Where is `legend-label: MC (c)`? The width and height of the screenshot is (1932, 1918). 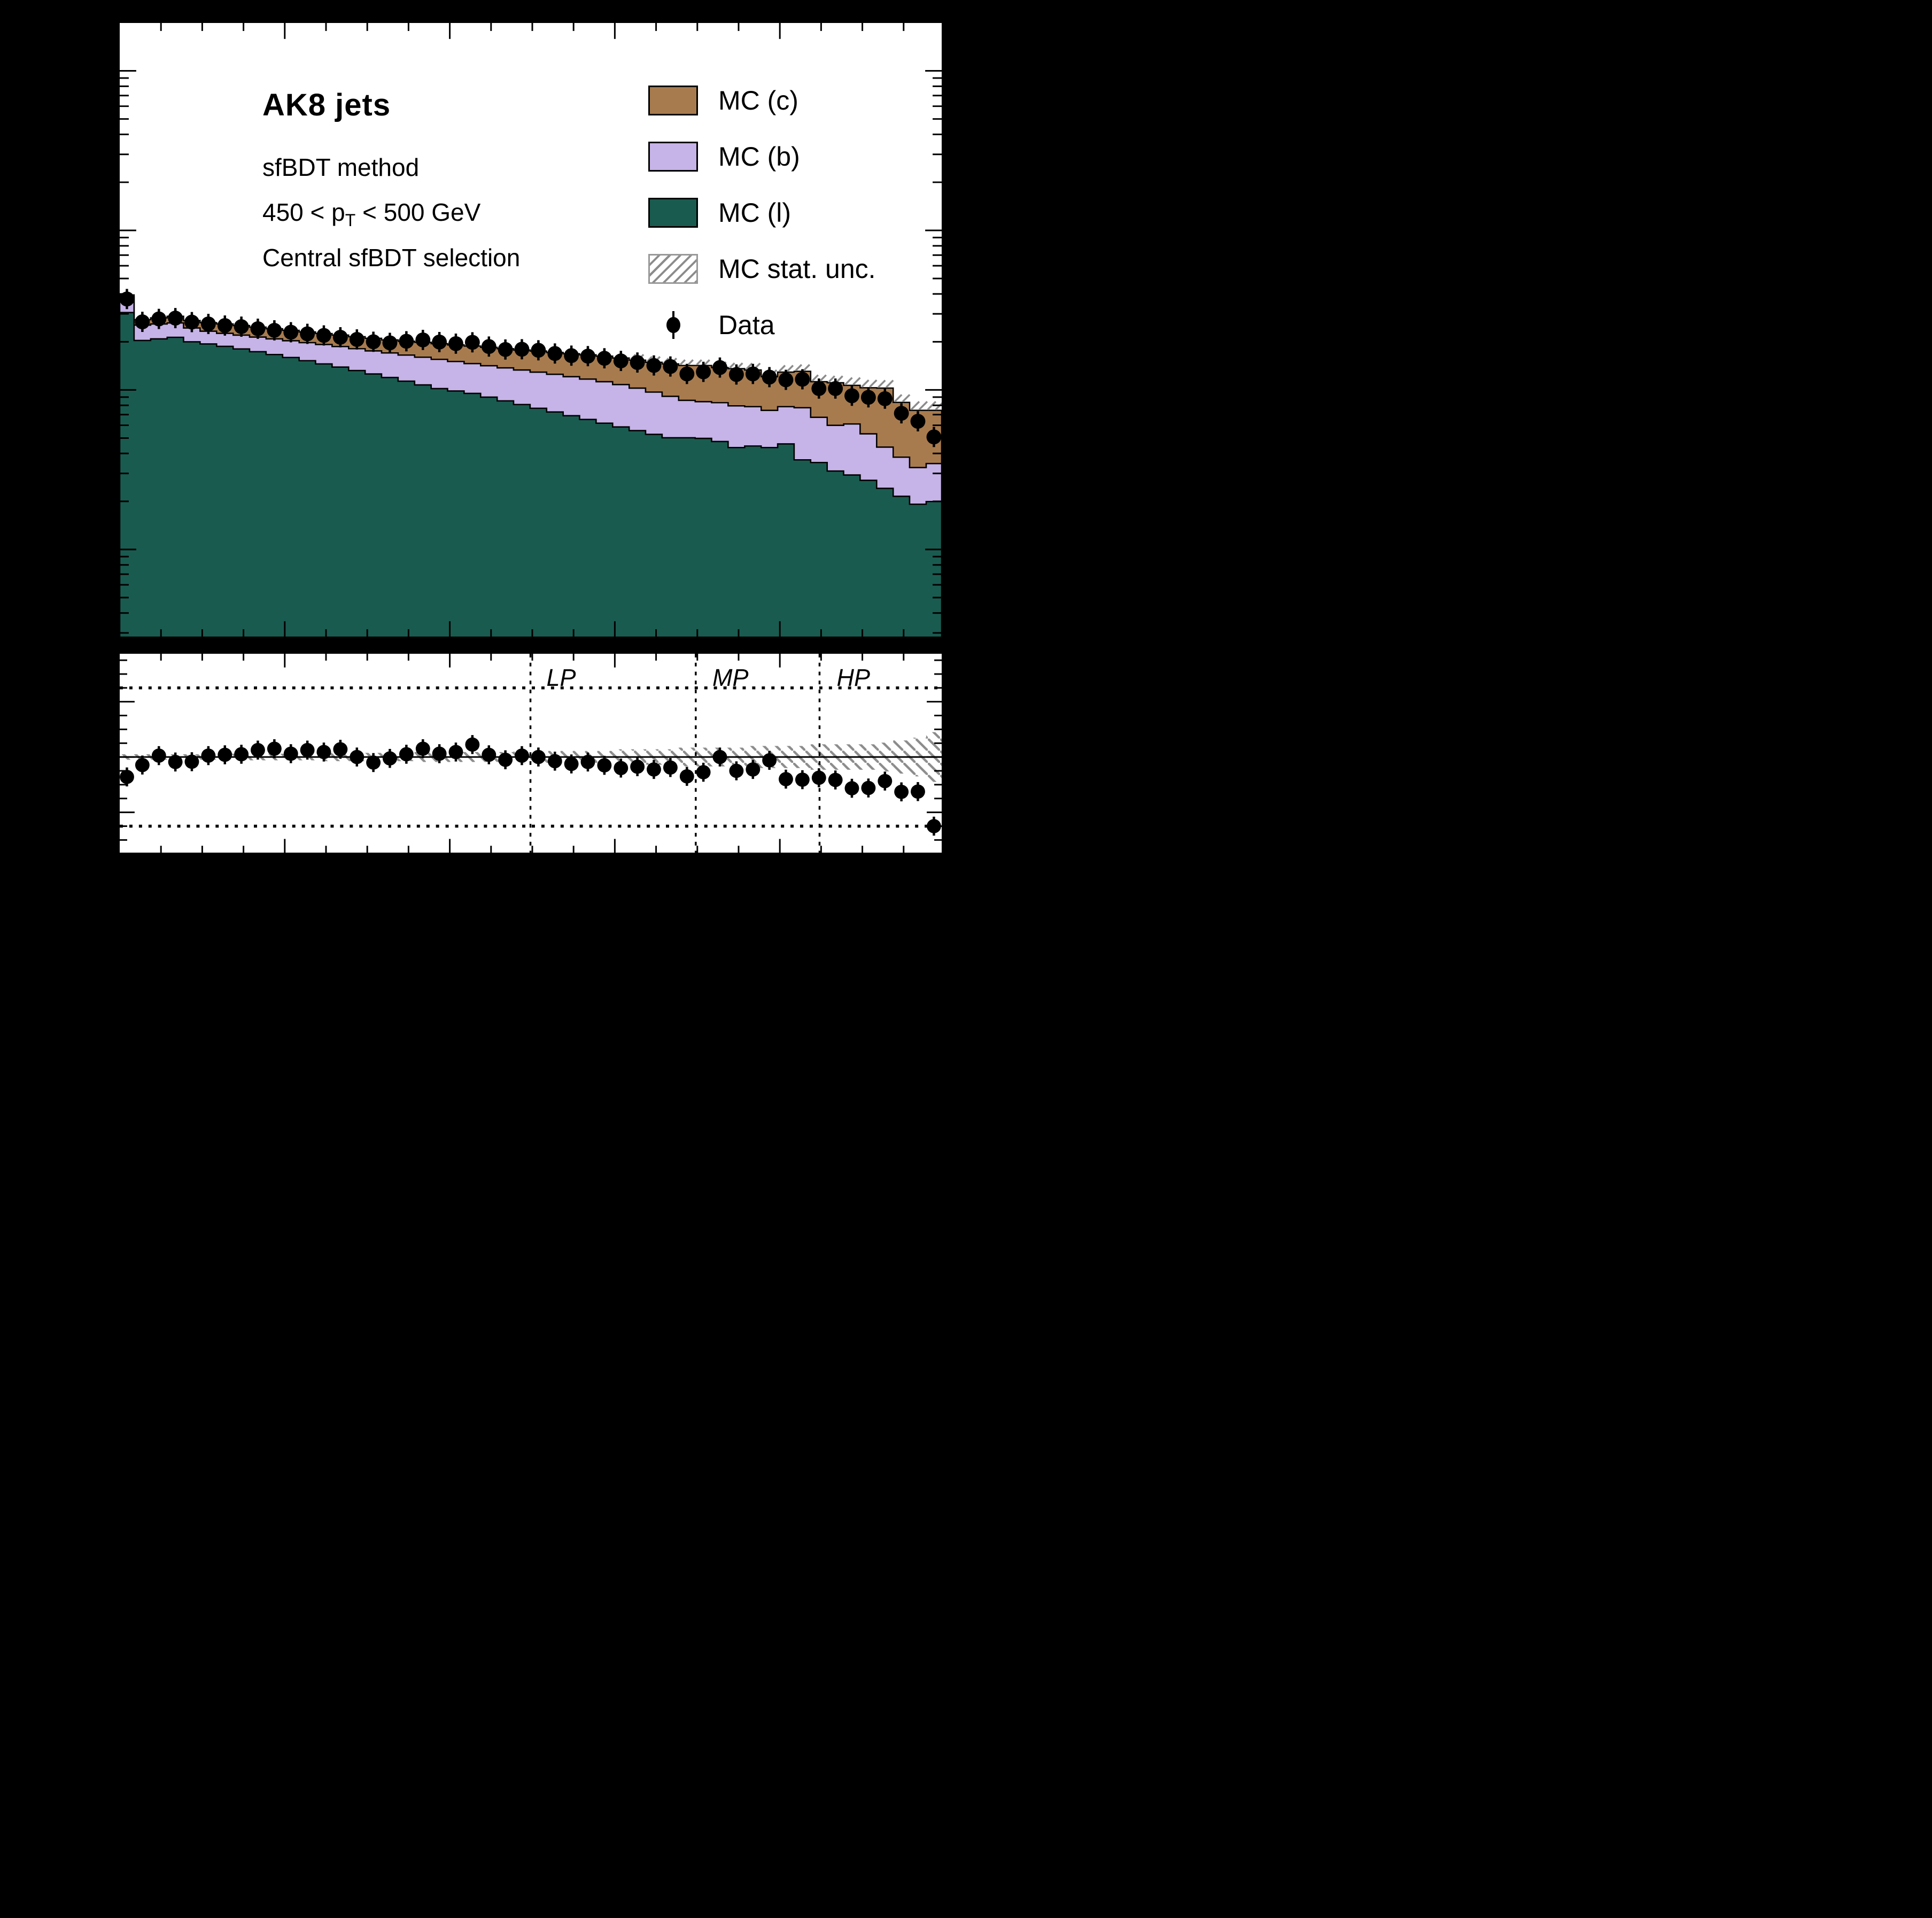
legend-label: MC (c) is located at coordinates (758, 100).